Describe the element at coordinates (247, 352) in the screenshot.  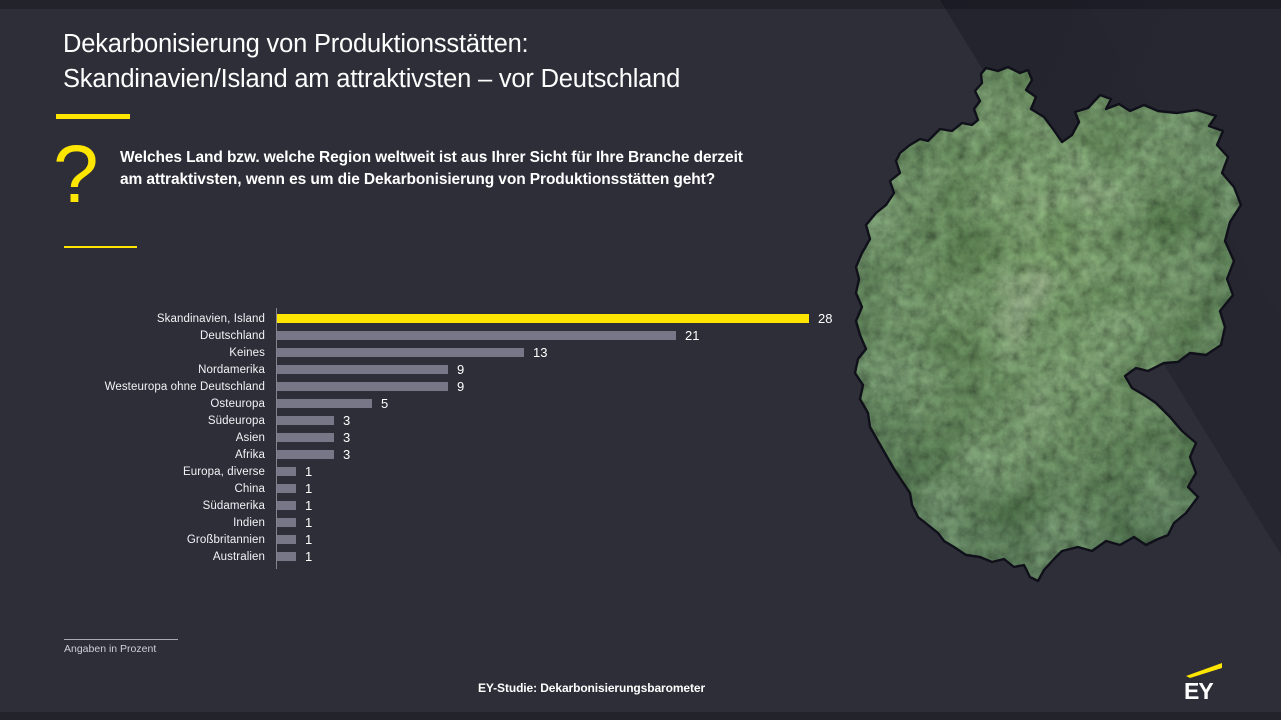
I see `bar-label: Keines` at that location.